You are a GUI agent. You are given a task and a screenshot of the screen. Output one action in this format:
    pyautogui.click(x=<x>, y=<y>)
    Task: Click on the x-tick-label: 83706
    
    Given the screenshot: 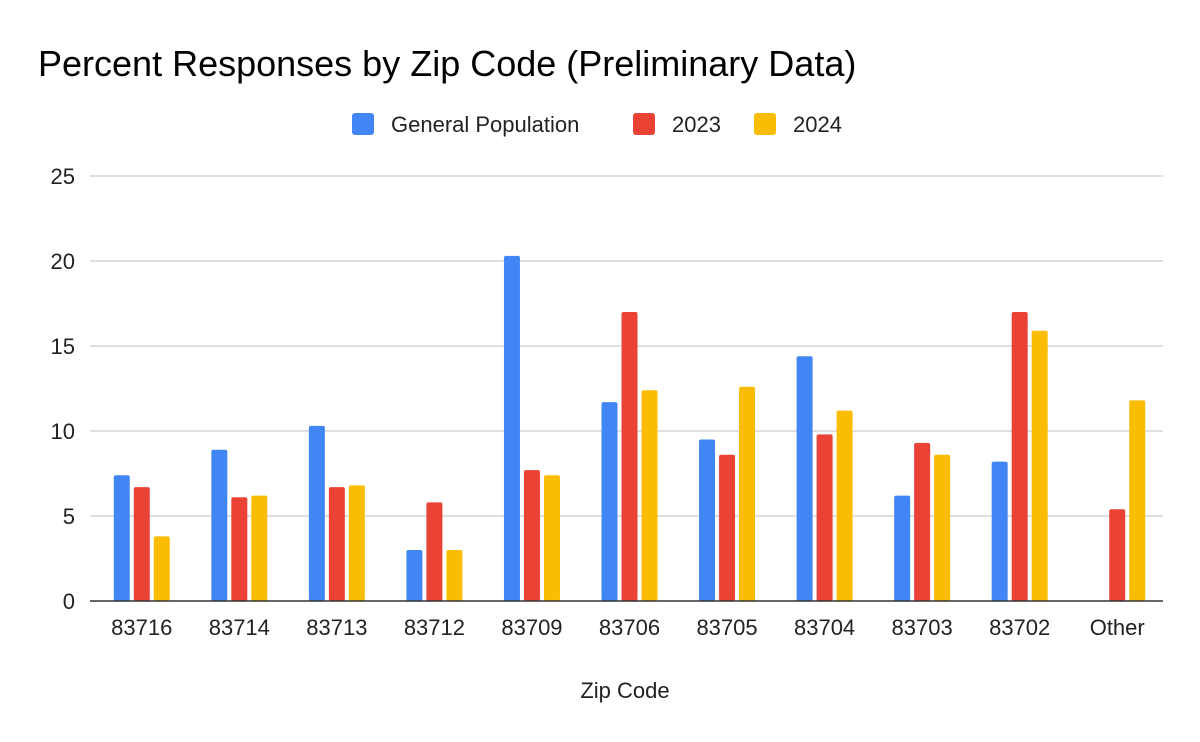 What is the action you would take?
    pyautogui.click(x=629, y=627)
    